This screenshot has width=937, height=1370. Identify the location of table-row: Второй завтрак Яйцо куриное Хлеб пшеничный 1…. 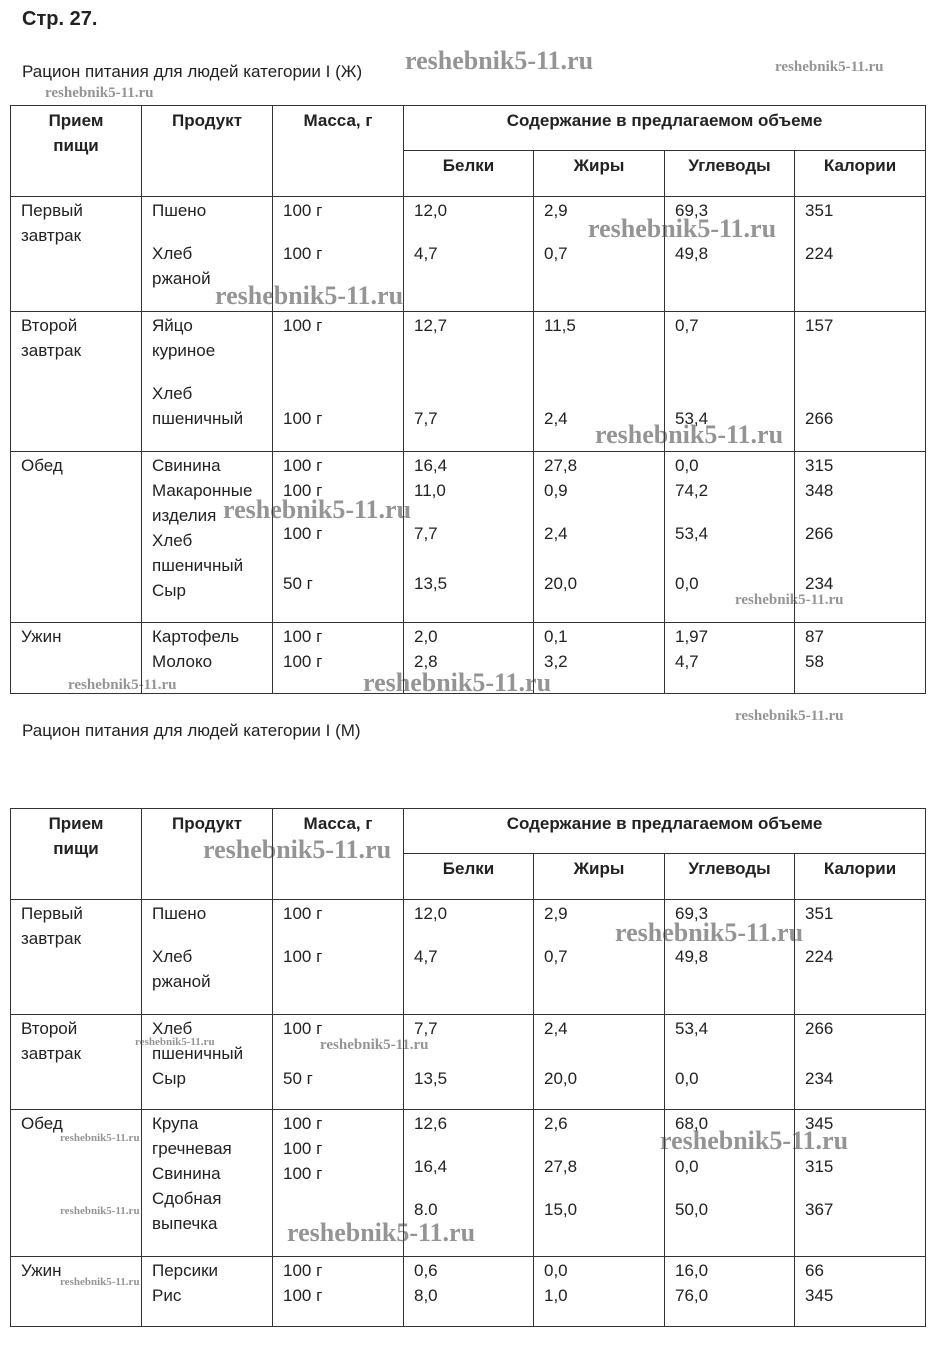
(468, 381).